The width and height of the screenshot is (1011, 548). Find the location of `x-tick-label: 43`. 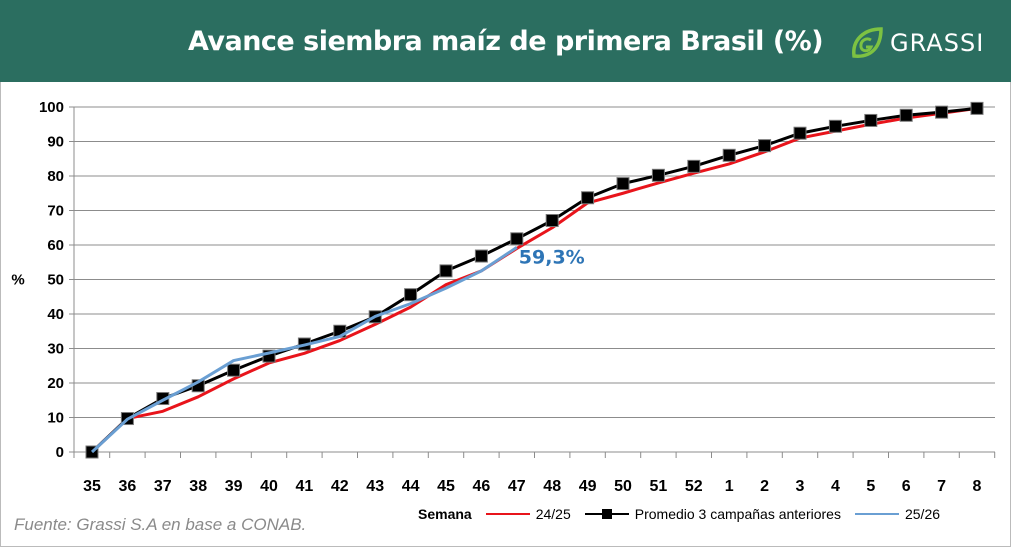

x-tick-label: 43 is located at coordinates (375, 486).